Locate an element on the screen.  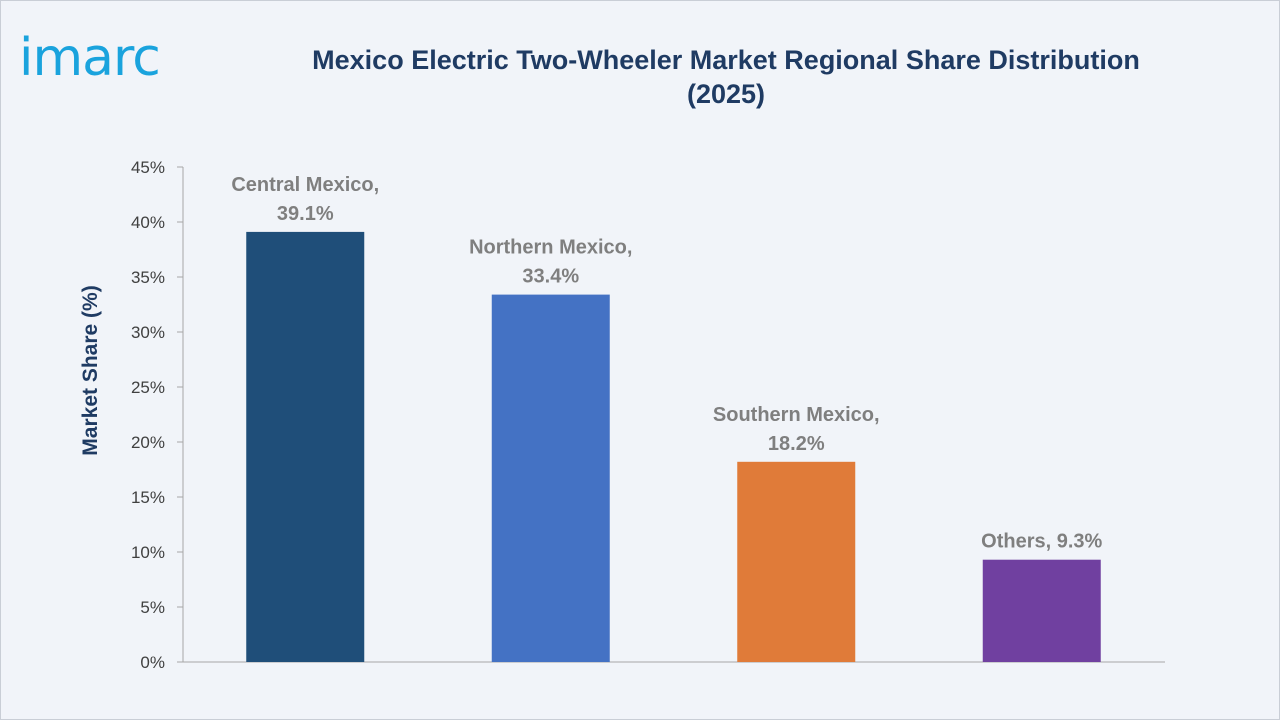
bar-southern-mexico is located at coordinates (796, 561).